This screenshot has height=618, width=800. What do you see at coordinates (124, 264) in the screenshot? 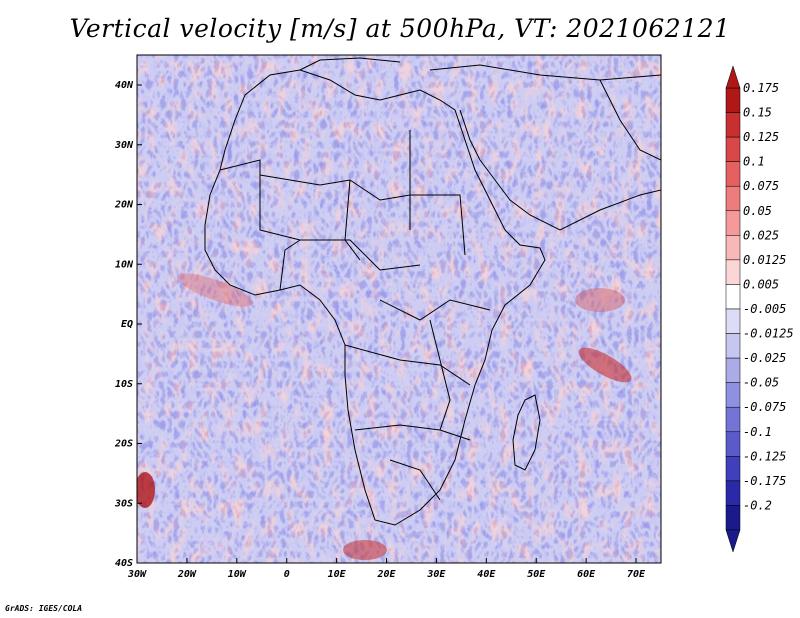
I see `y-tick-label: 10N` at bounding box center [124, 264].